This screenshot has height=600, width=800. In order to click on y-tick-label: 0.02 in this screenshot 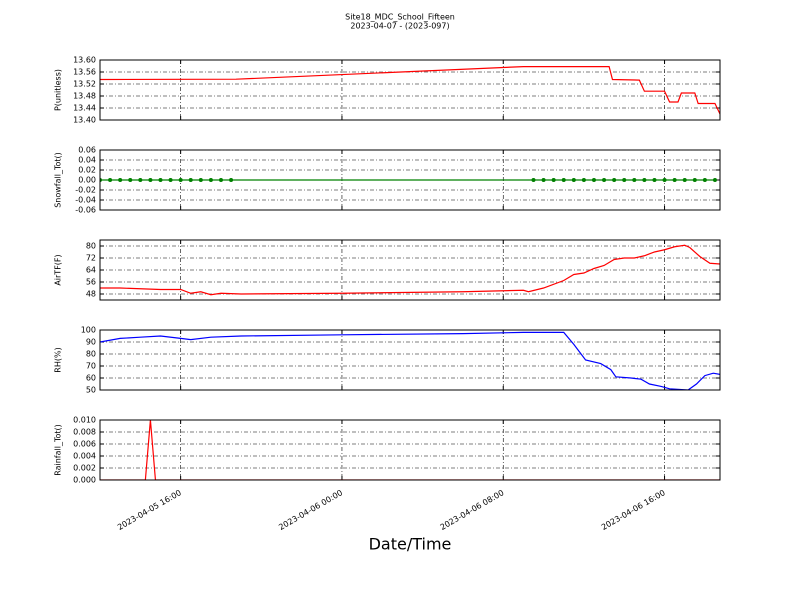, I will do `click(87, 170)`.